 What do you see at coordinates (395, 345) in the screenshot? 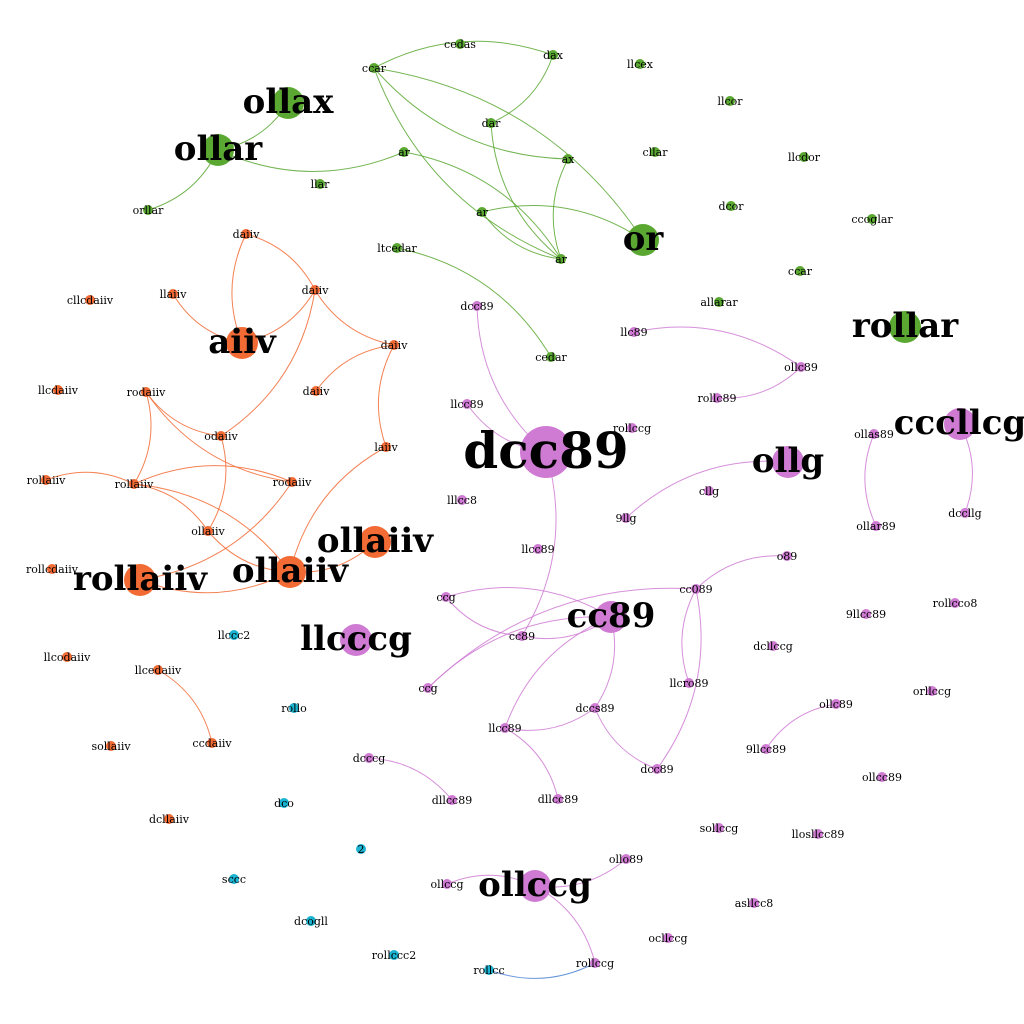
I see `graph-node-o9: daiiv` at bounding box center [395, 345].